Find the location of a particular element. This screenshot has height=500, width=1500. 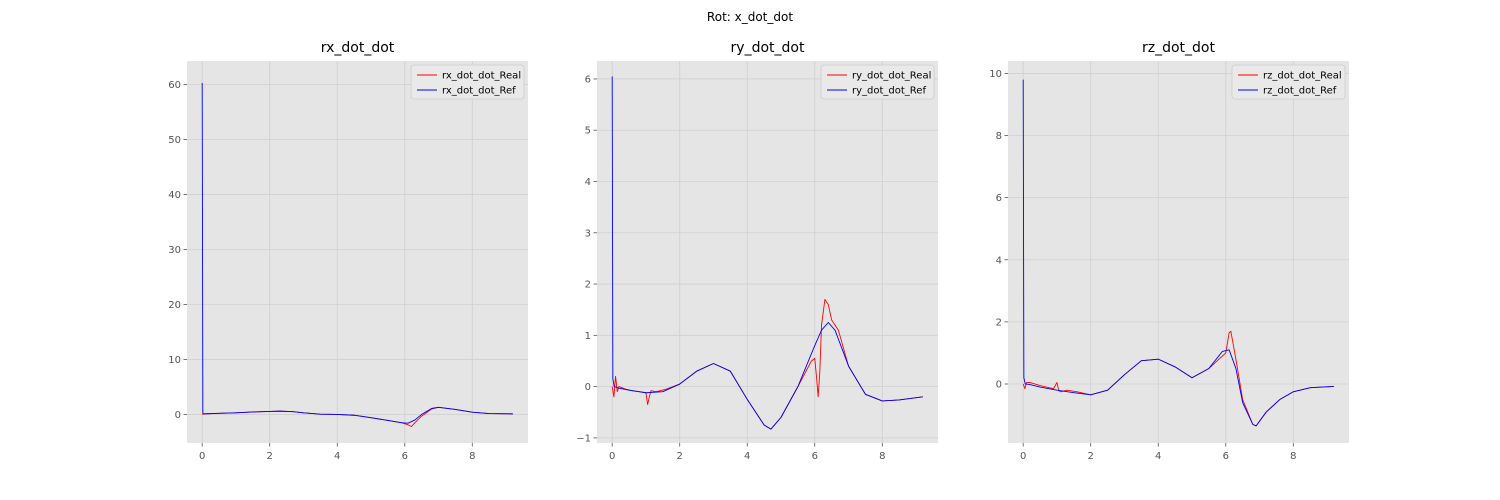

y-tick-label: 20 is located at coordinates (174, 305).